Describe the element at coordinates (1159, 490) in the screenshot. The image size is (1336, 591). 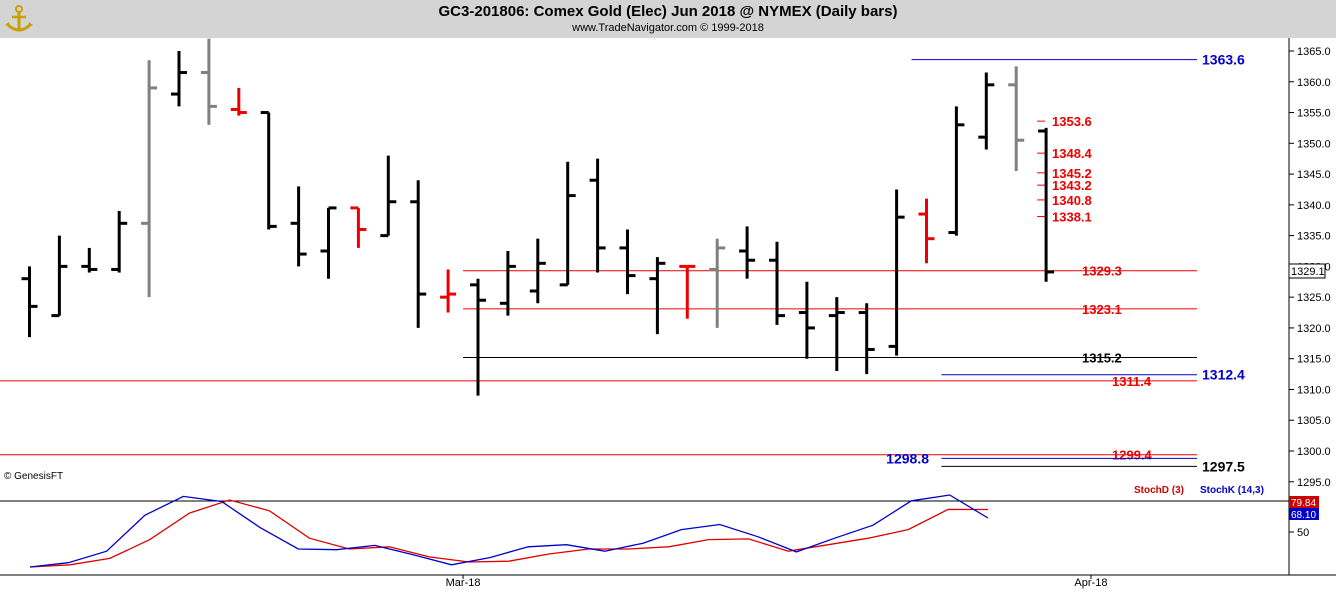
I see `legend-stochd: StochD (3)` at that location.